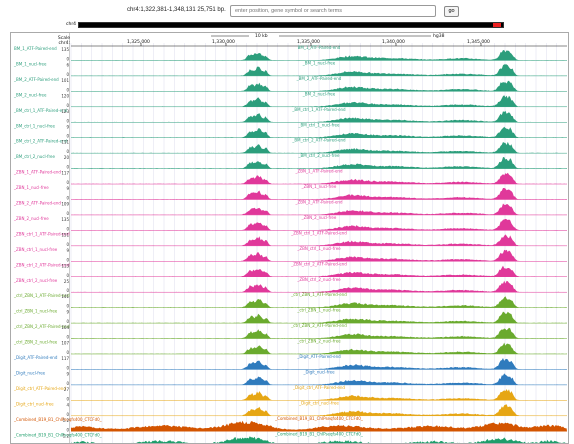 This screenshot has height=444, width=574. I want to click on track-label: _ctrl_ZBN_1_ATF-Paired-end, so click(41, 295).